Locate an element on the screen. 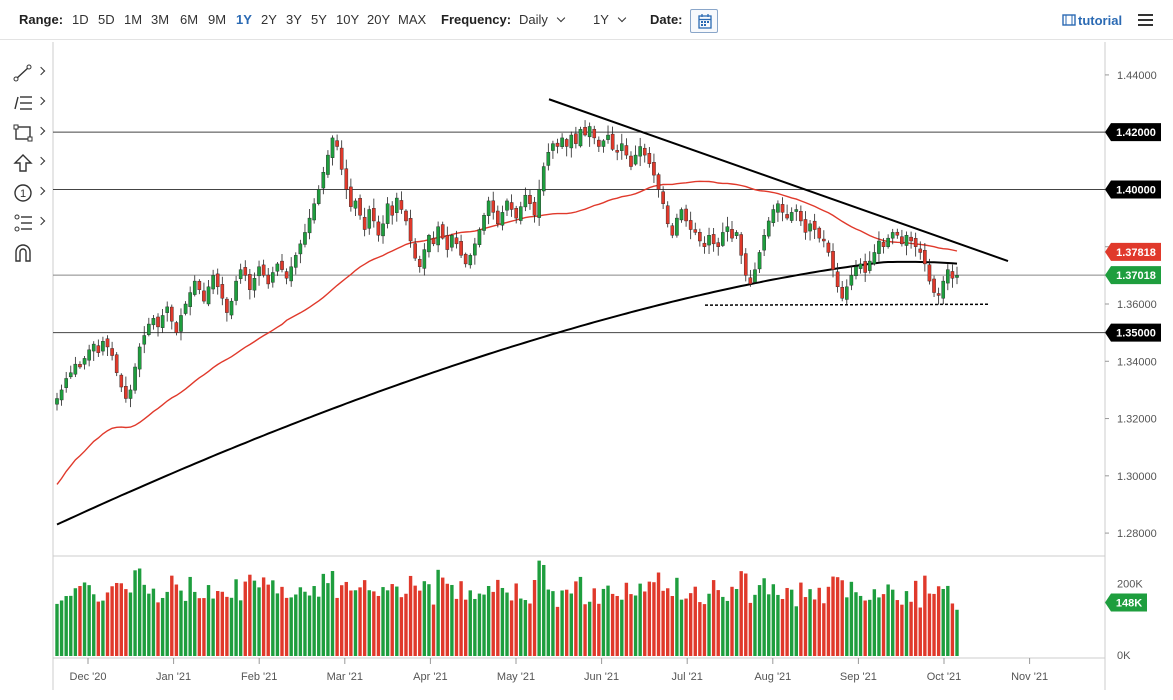 This screenshot has height=700, width=1173. x-tick-label: Dec '20 is located at coordinates (88, 677).